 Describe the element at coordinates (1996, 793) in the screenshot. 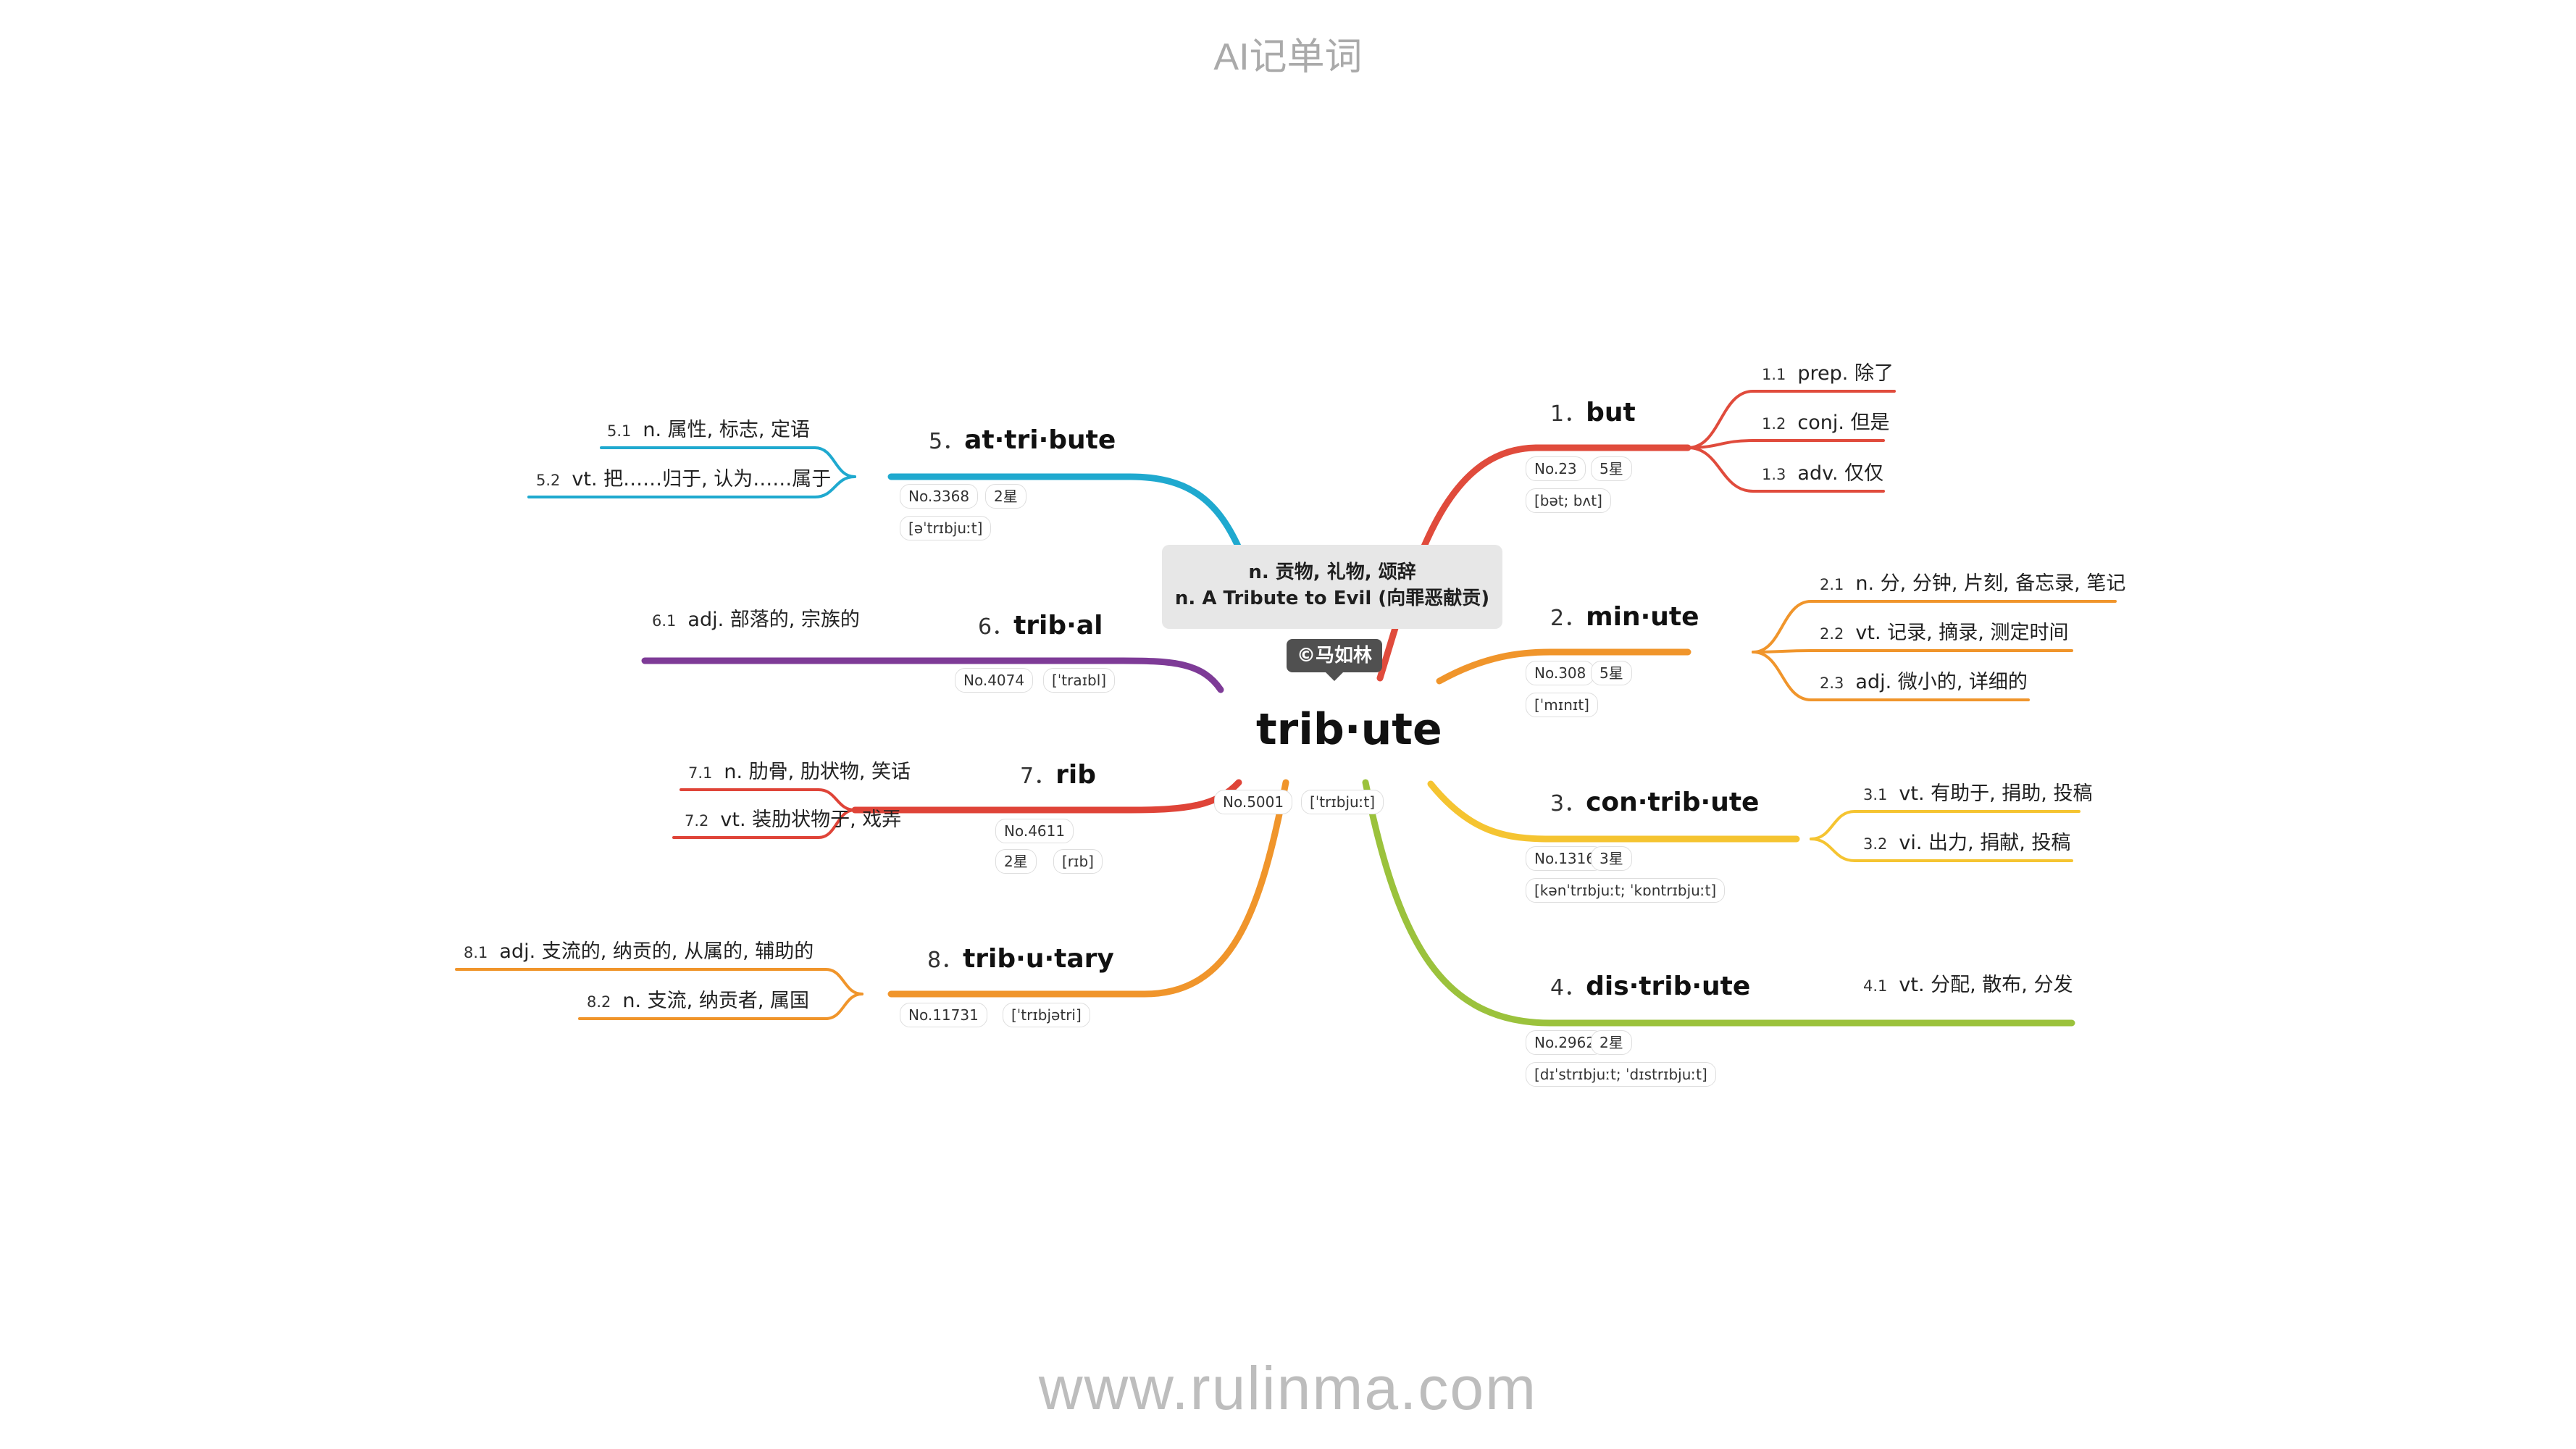

I see `sense-text: vt. 有助于, 捐助, 投稿` at that location.